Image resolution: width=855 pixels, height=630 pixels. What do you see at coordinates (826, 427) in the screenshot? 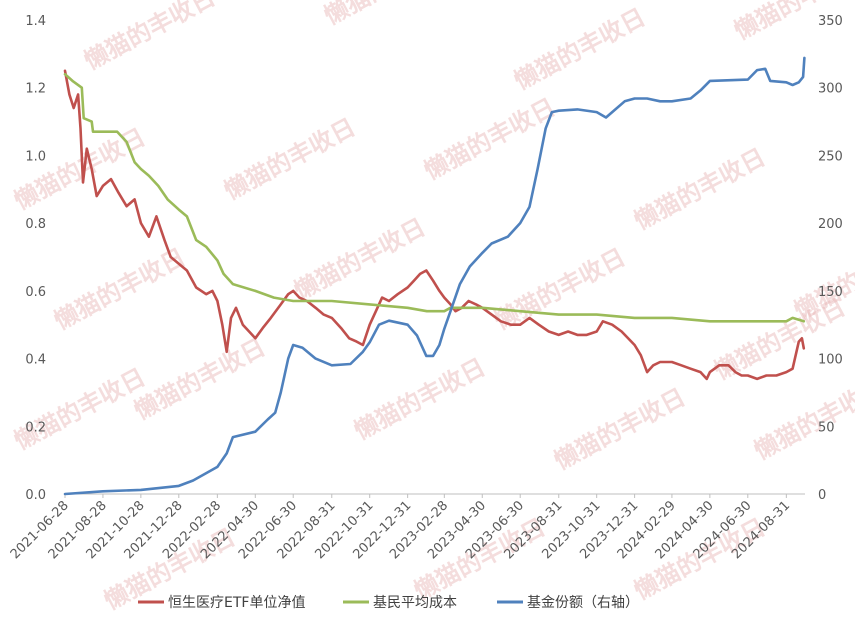
I see `y-right-tick-label: 50` at bounding box center [826, 427].